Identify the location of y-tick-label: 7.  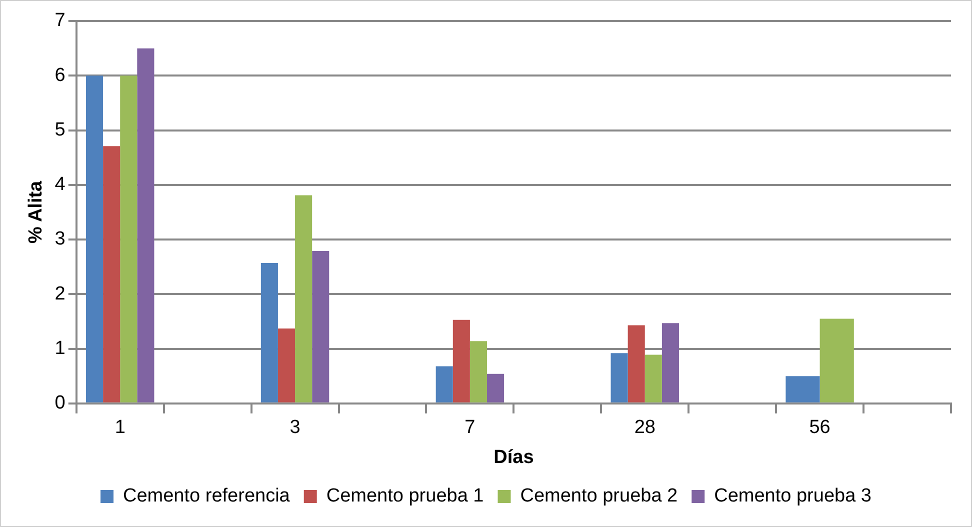
(60, 21).